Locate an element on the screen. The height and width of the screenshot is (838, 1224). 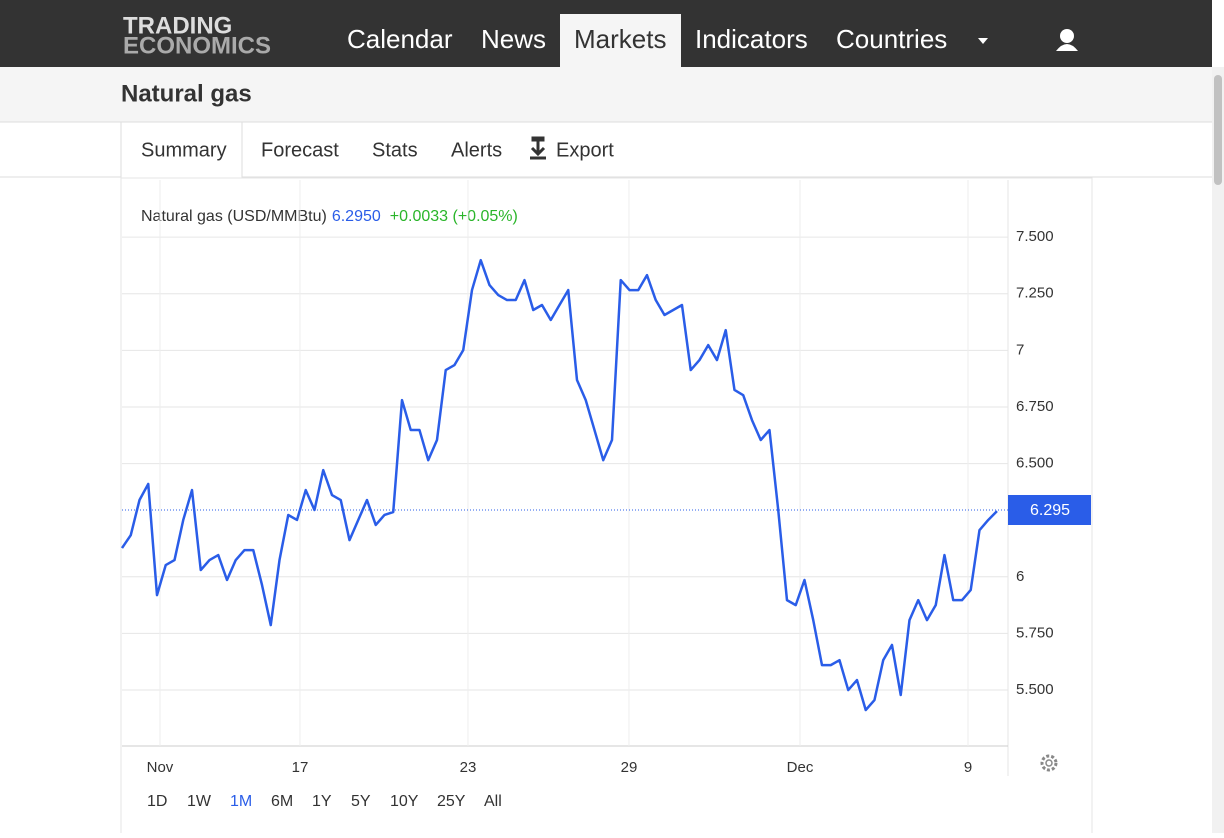
range-button: 1Y is located at coordinates (322, 801).